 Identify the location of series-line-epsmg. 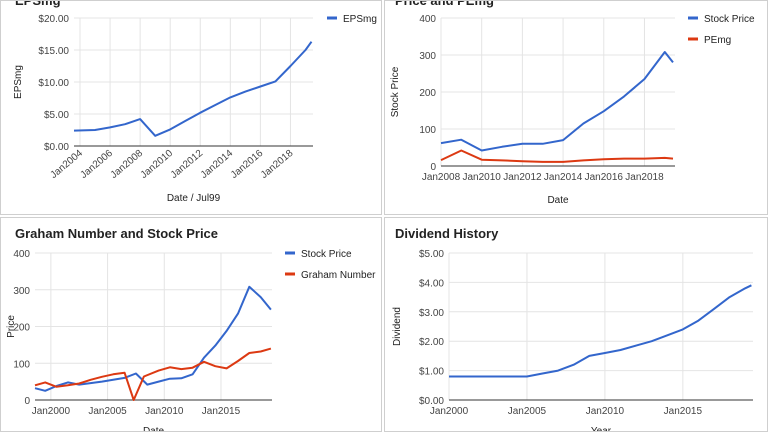
(193, 89).